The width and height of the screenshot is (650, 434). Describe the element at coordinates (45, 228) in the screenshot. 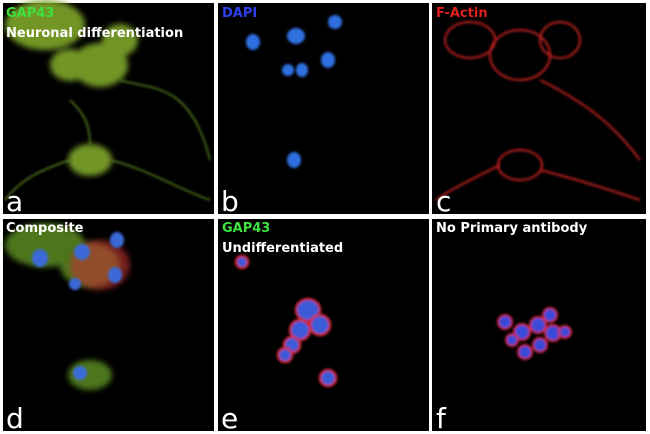

I see `stain-label: Composite` at that location.